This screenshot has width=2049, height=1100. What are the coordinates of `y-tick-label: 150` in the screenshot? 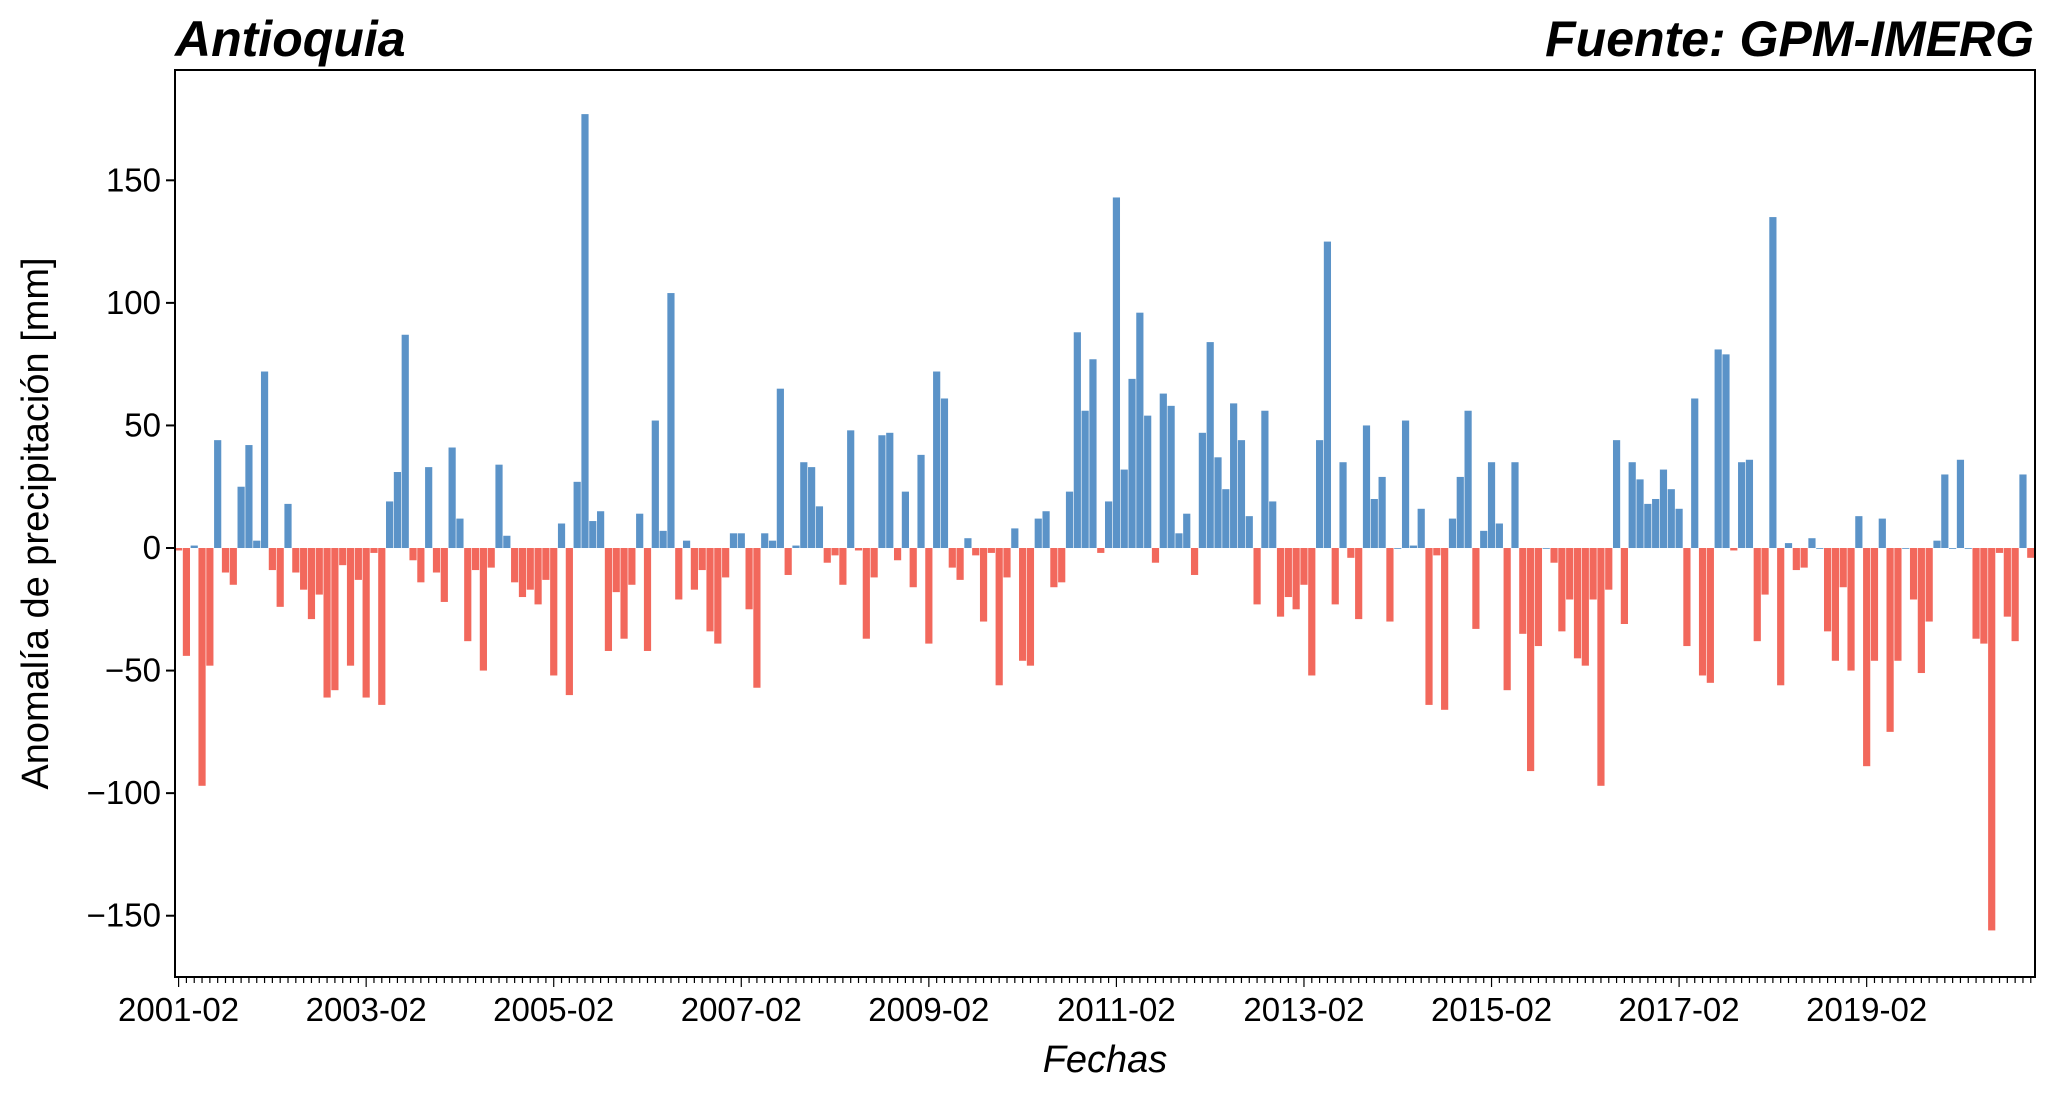 It's located at (133, 179).